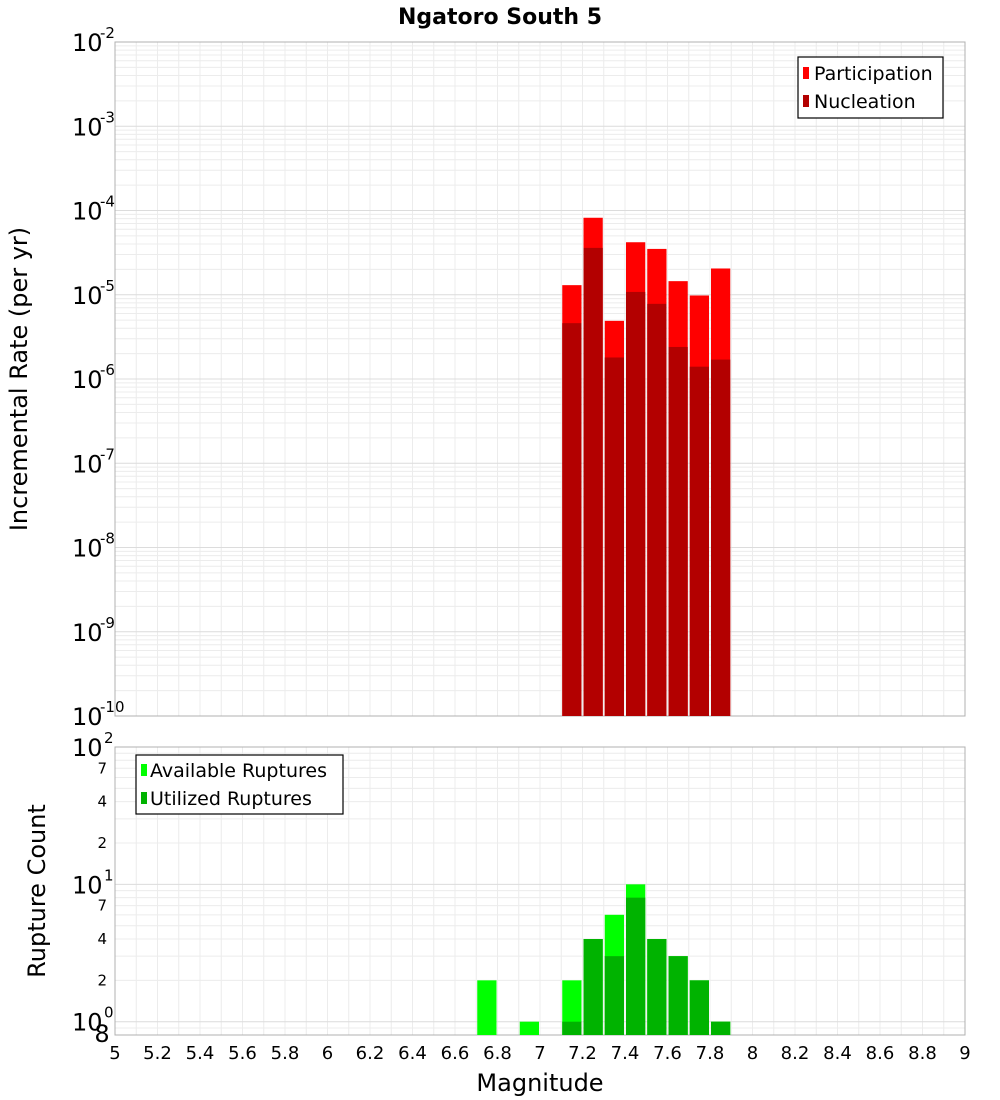 The image size is (1000, 1100). What do you see at coordinates (107, 623) in the screenshot?
I see `top-y-tick-exponent: -9` at bounding box center [107, 623].